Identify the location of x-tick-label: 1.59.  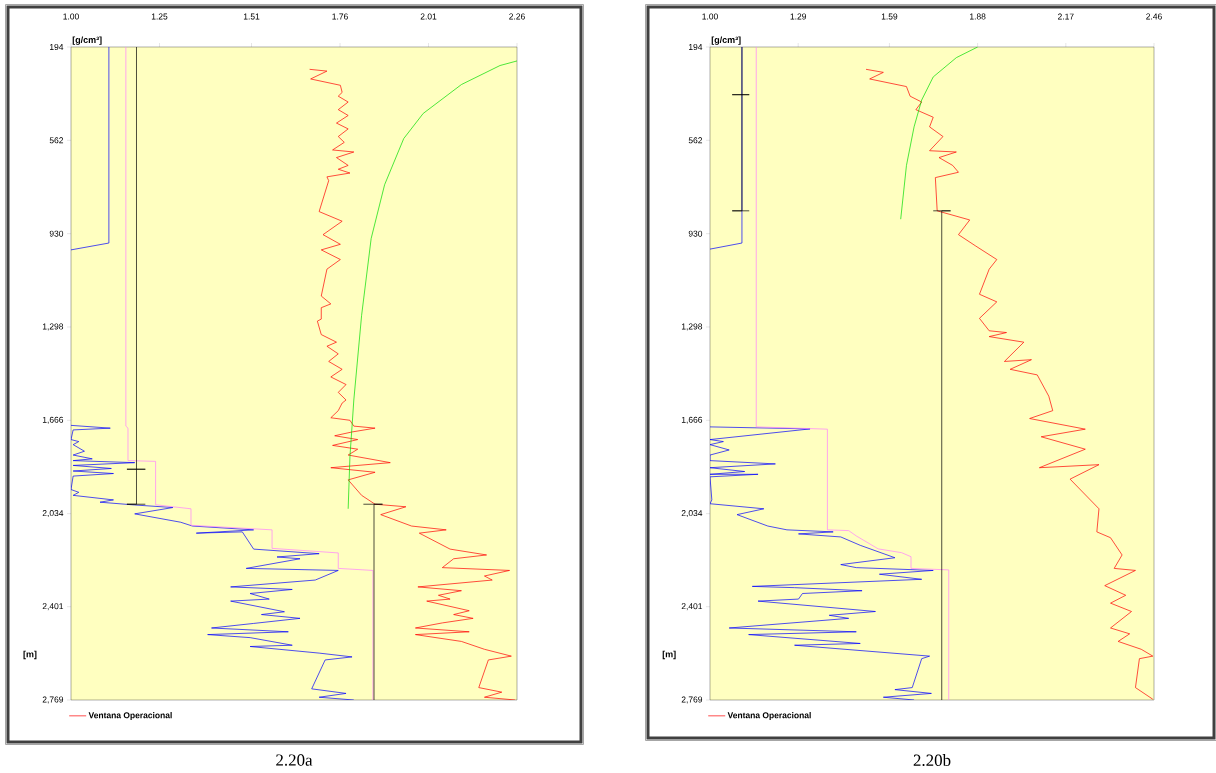
(889, 16).